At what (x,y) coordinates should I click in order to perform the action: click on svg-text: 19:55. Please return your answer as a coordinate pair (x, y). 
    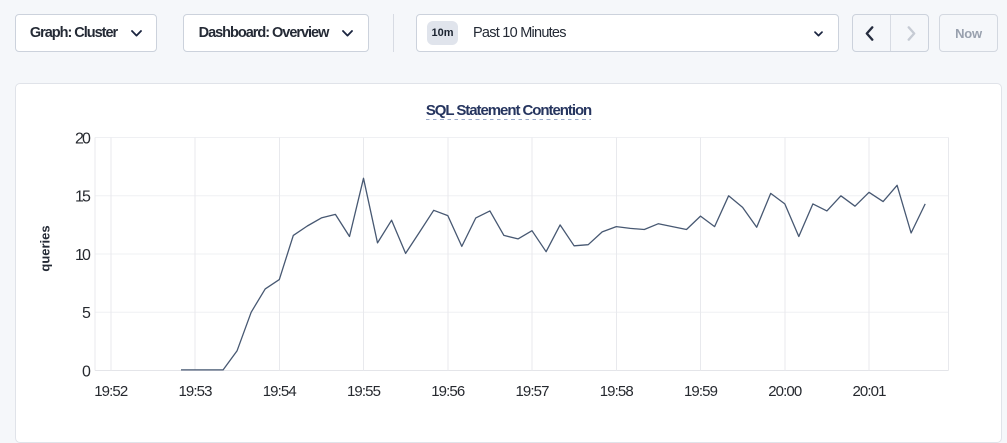
    Looking at the image, I should click on (364, 391).